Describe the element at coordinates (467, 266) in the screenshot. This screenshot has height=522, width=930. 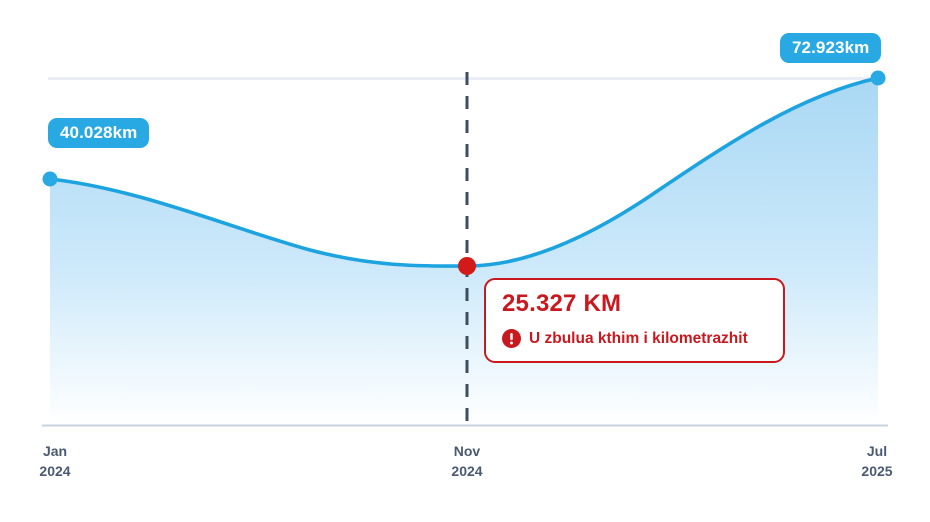
I see `data-point-alert` at that location.